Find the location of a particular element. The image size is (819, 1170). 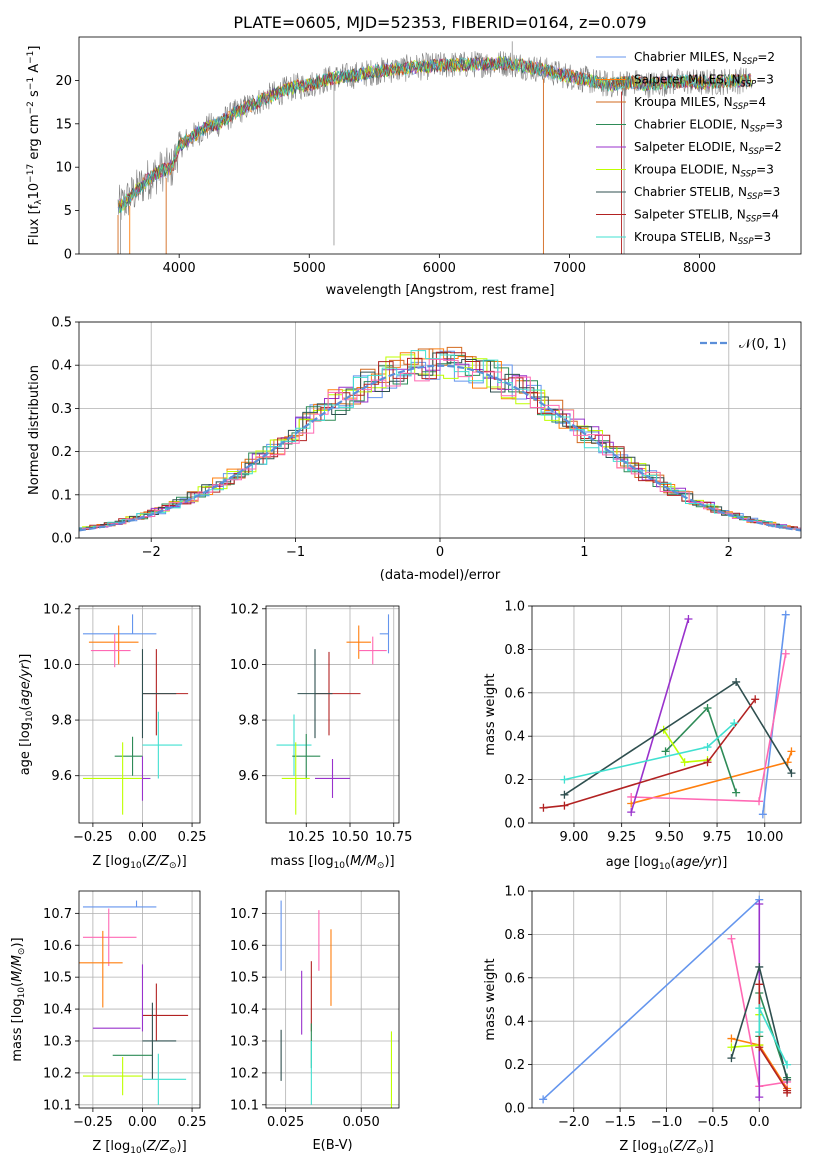

y-tick-label: 10.0 is located at coordinates (57, 665).